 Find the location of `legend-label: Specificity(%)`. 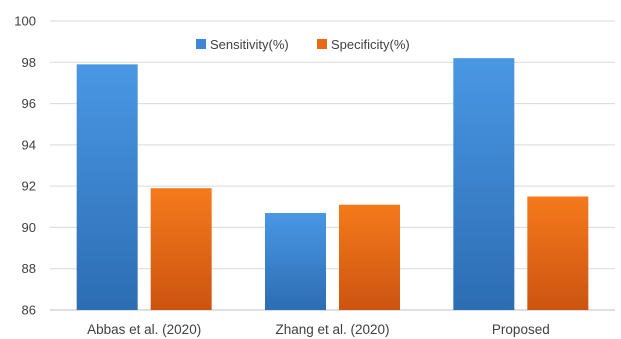

legend-label: Specificity(%) is located at coordinates (370, 44).